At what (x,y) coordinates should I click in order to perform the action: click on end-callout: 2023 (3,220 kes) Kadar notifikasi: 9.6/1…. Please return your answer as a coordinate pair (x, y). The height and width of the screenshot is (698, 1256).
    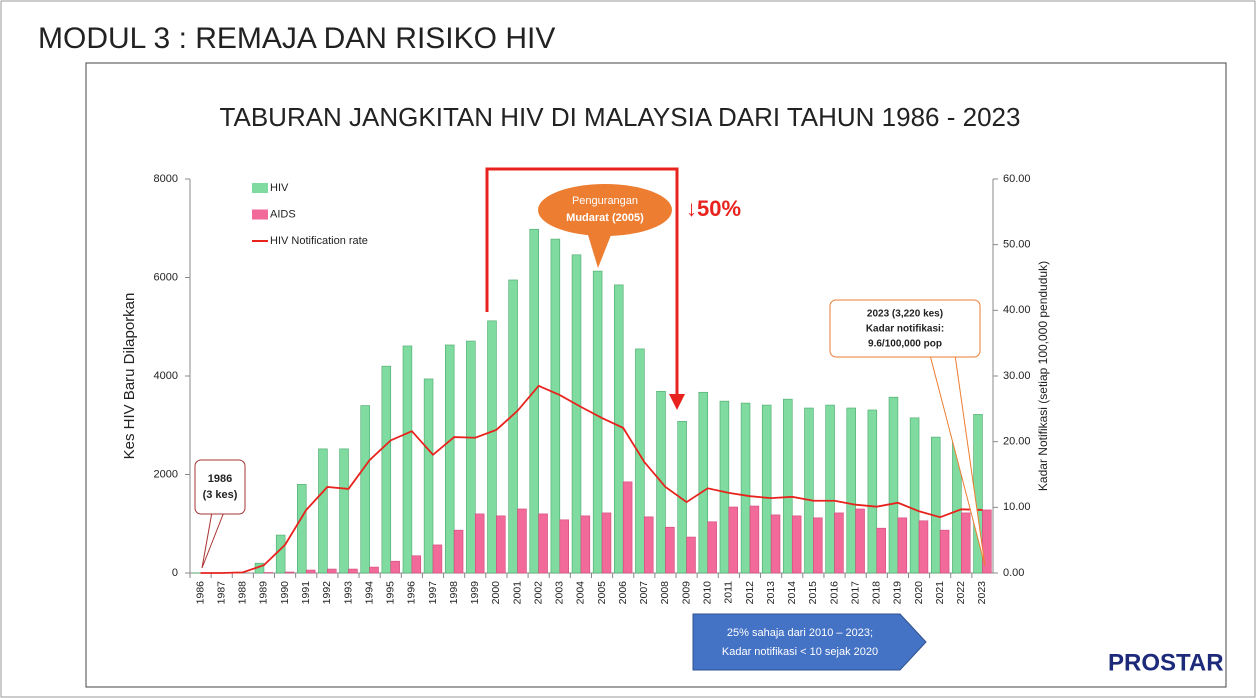
    Looking at the image, I should click on (907, 433).